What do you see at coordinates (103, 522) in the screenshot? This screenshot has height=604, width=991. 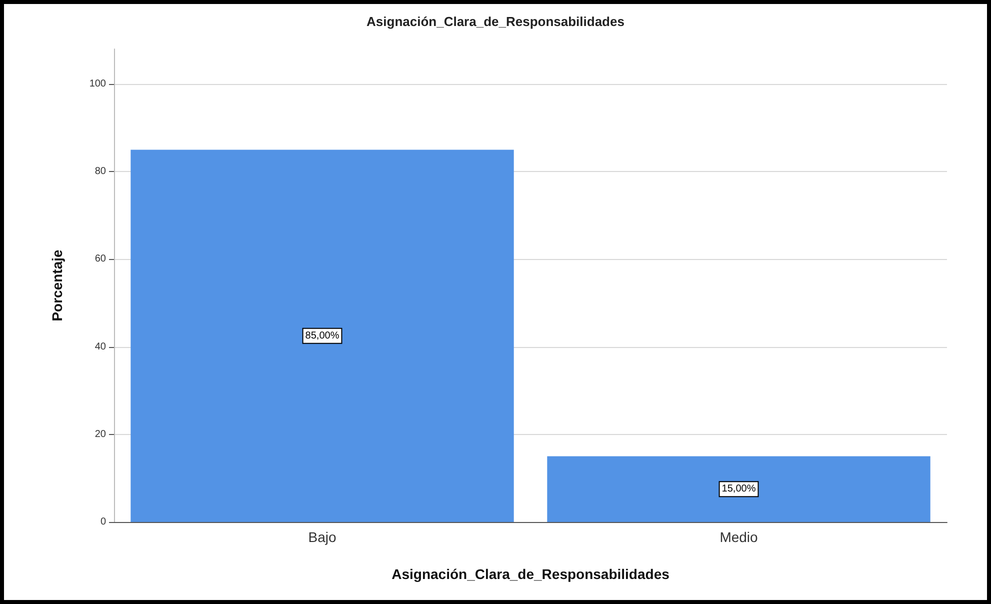 I see `y-tick-label: 0` at bounding box center [103, 522].